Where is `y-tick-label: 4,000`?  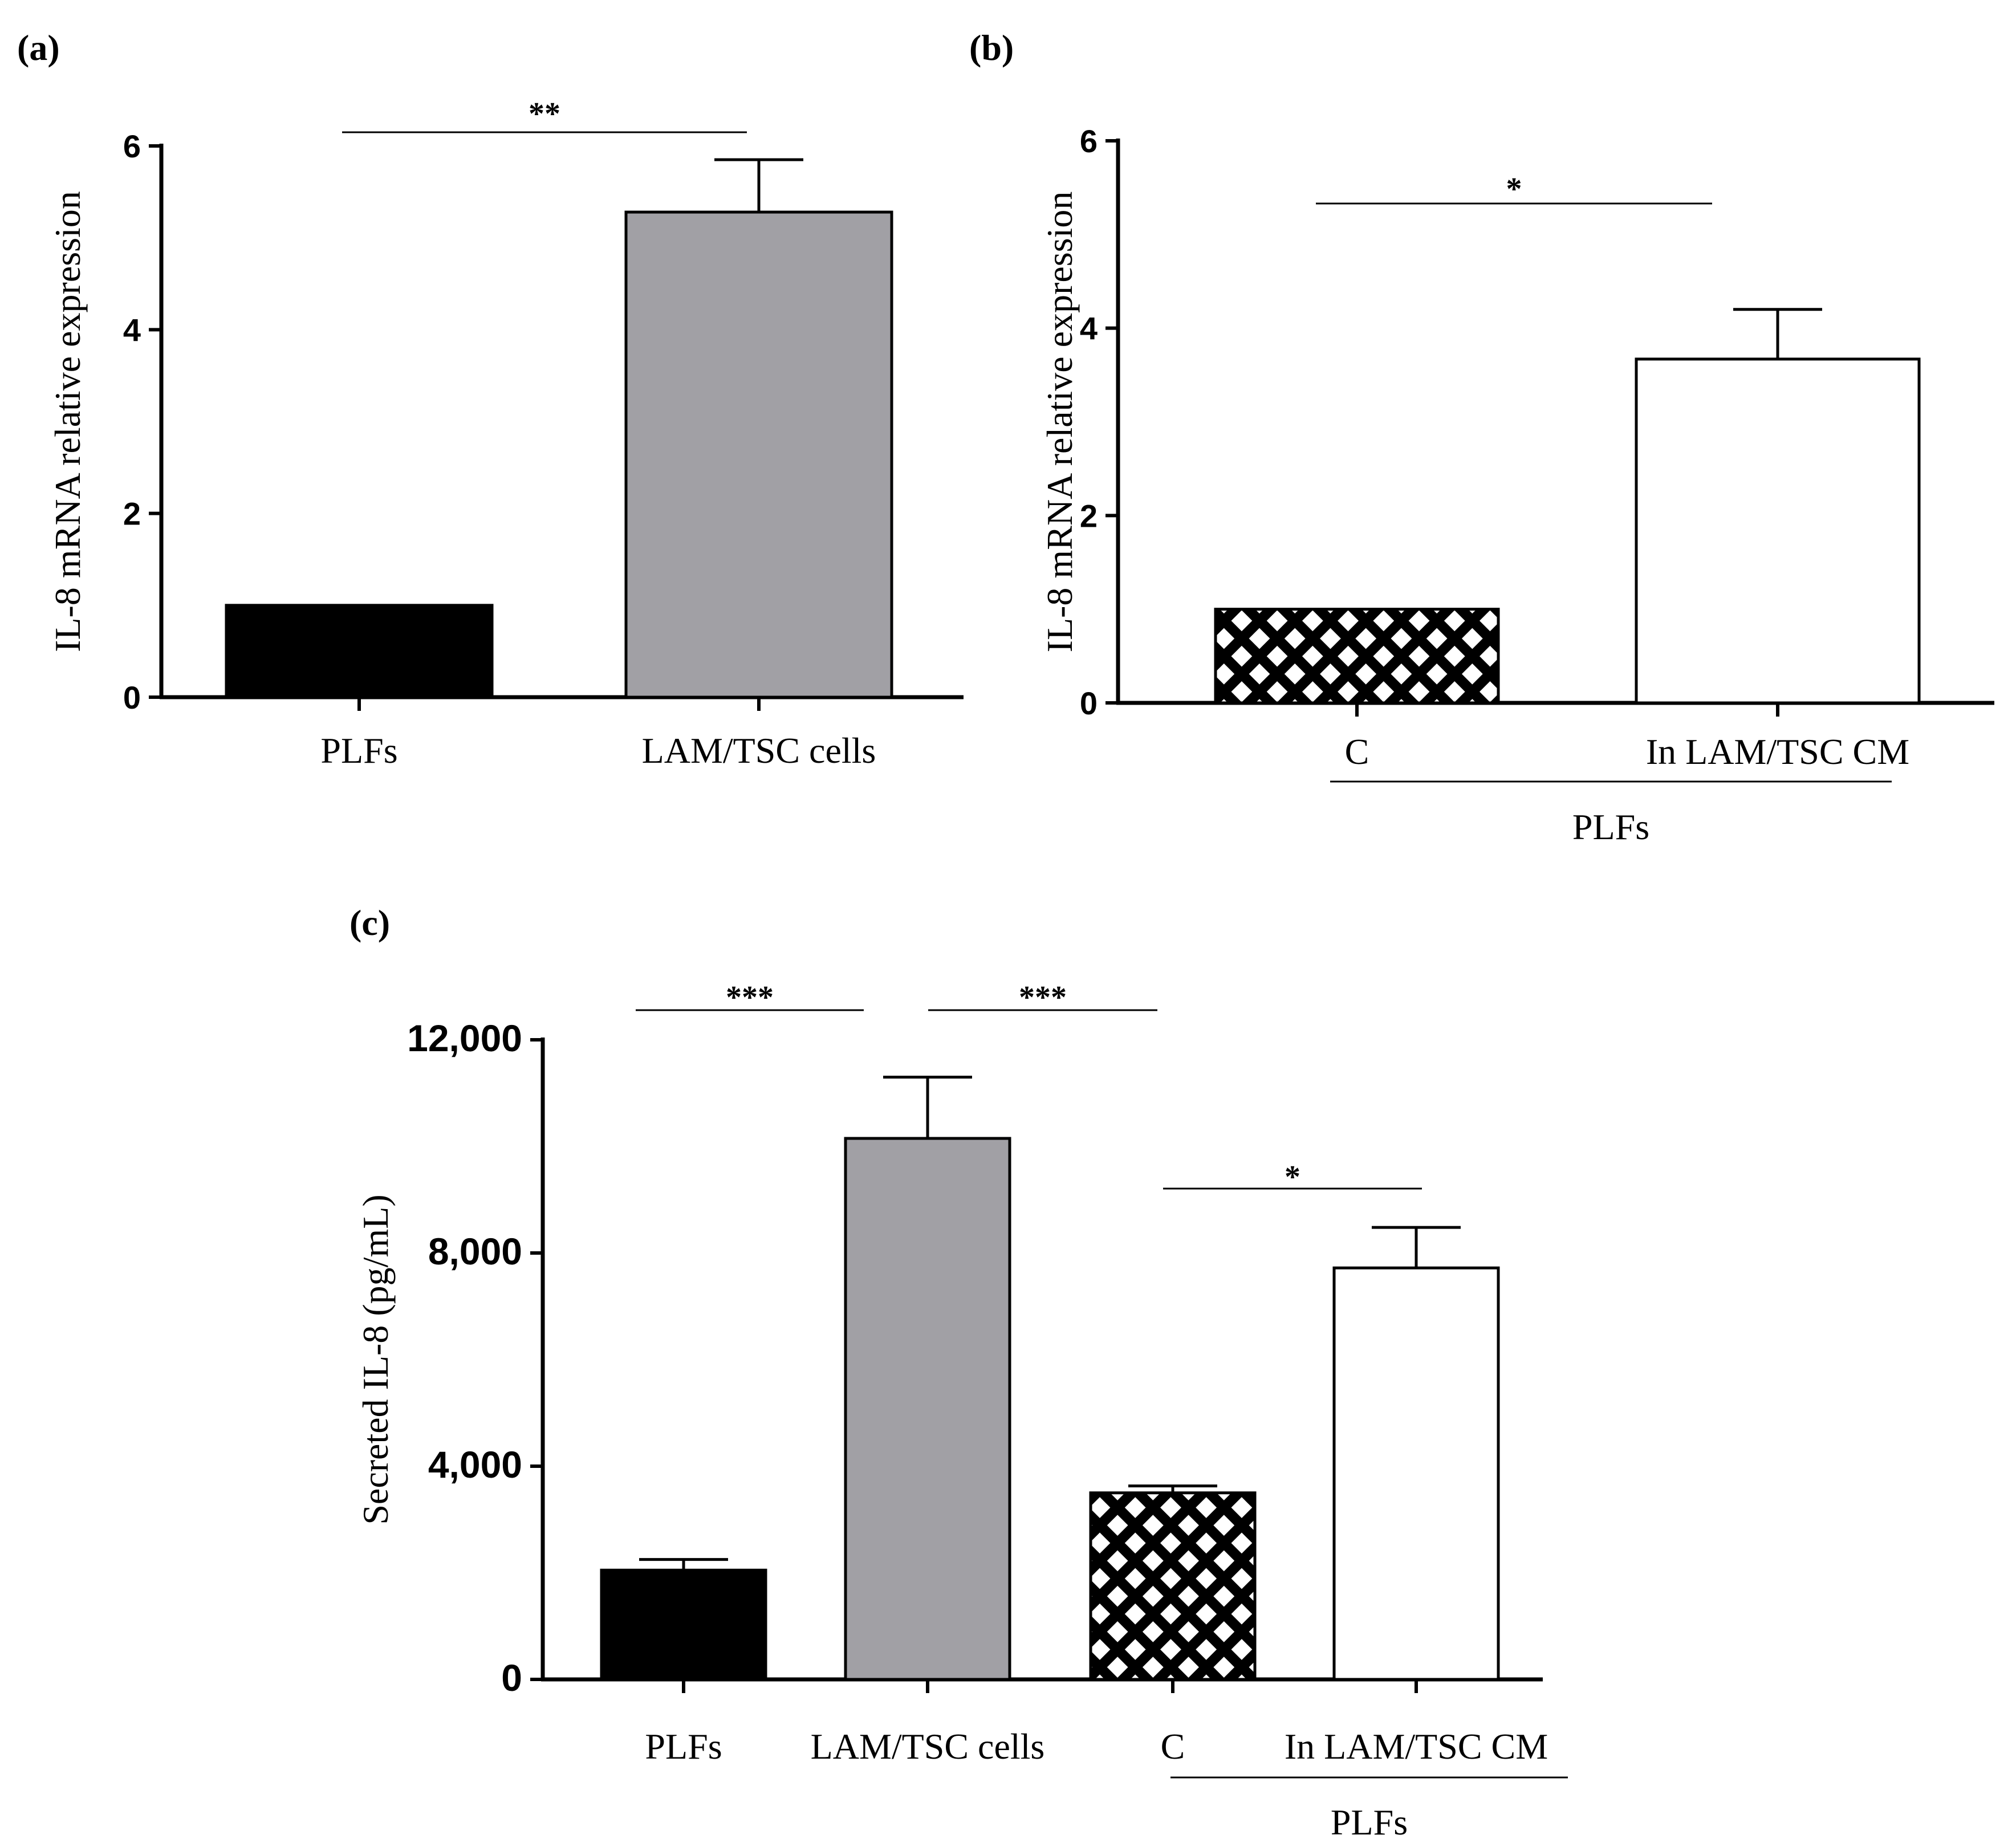
y-tick-label: 4,000 is located at coordinates (475, 1465).